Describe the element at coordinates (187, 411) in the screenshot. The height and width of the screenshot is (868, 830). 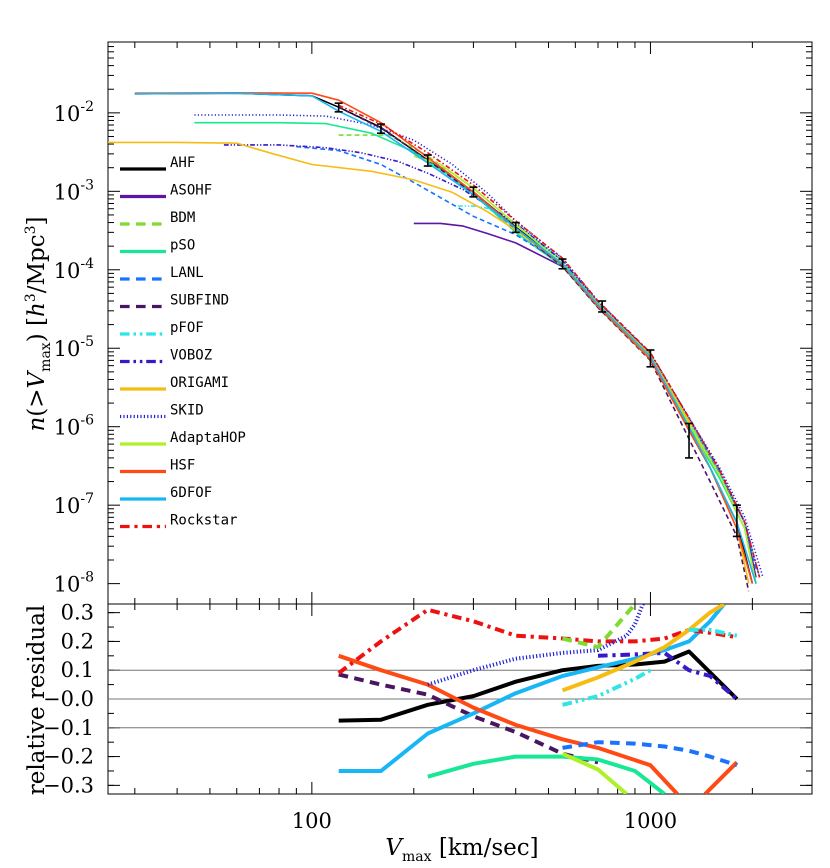
I see `legend-label-skid: SKID` at that location.